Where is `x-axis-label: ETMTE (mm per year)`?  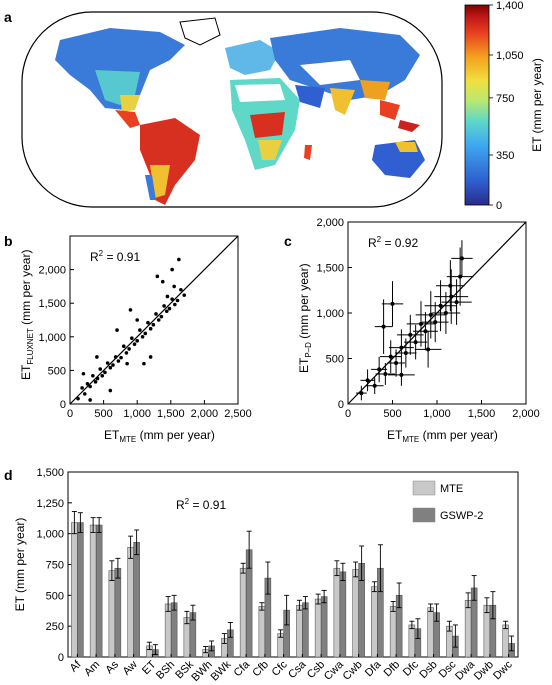 x-axis-label: ETMTE (mm per year) is located at coordinates (442, 436).